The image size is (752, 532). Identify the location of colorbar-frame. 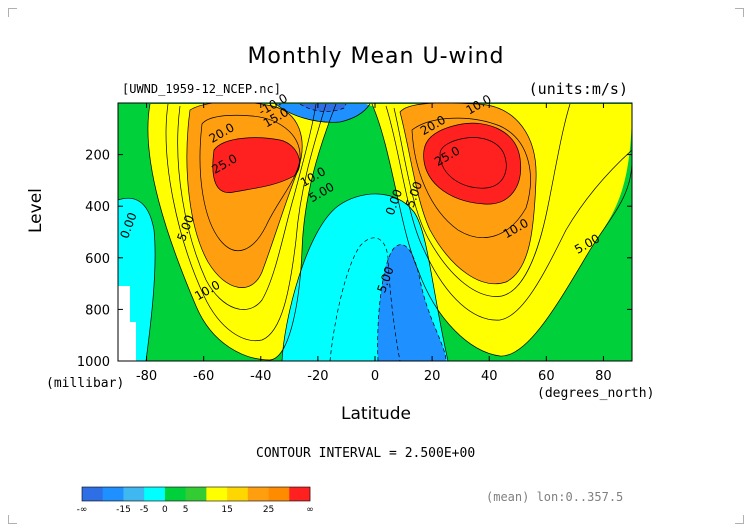
(196, 494).